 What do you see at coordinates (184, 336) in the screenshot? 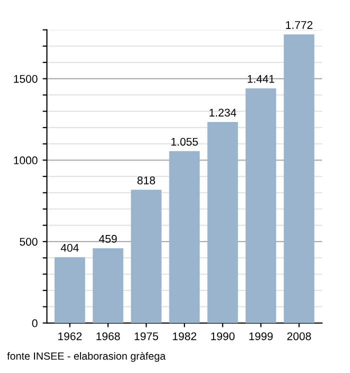
I see `x-tick-label: 1982` at bounding box center [184, 336].